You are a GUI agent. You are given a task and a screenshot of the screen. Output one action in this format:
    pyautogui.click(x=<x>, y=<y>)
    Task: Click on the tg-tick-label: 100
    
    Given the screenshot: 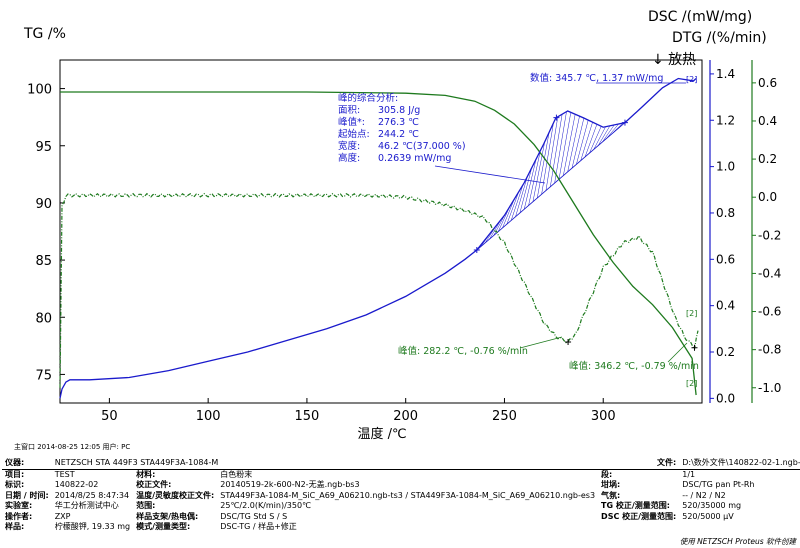 What is the action you would take?
    pyautogui.click(x=39, y=90)
    